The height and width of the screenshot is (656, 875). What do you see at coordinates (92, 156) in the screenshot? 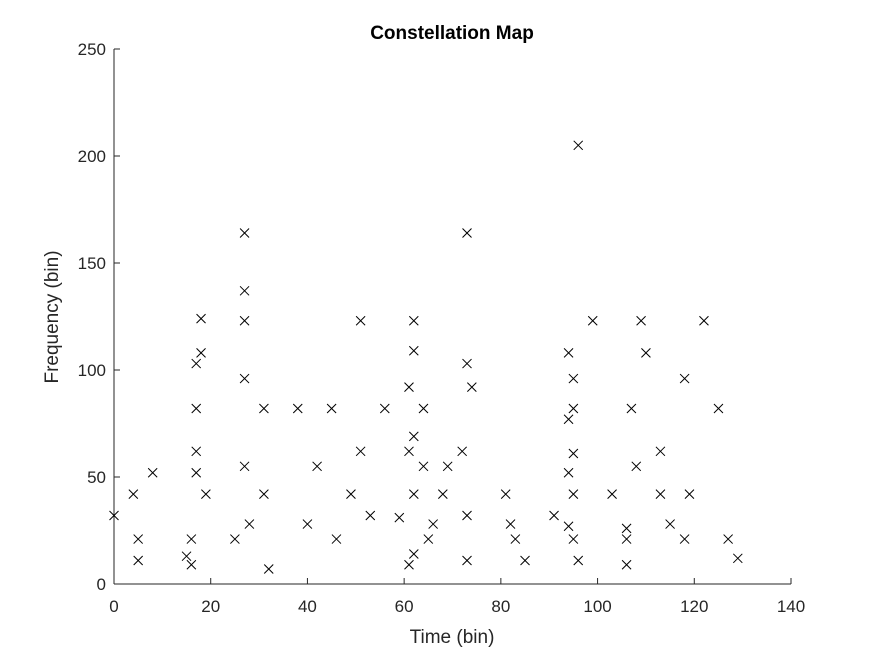
I see `y-tick-label: 200` at bounding box center [92, 156].